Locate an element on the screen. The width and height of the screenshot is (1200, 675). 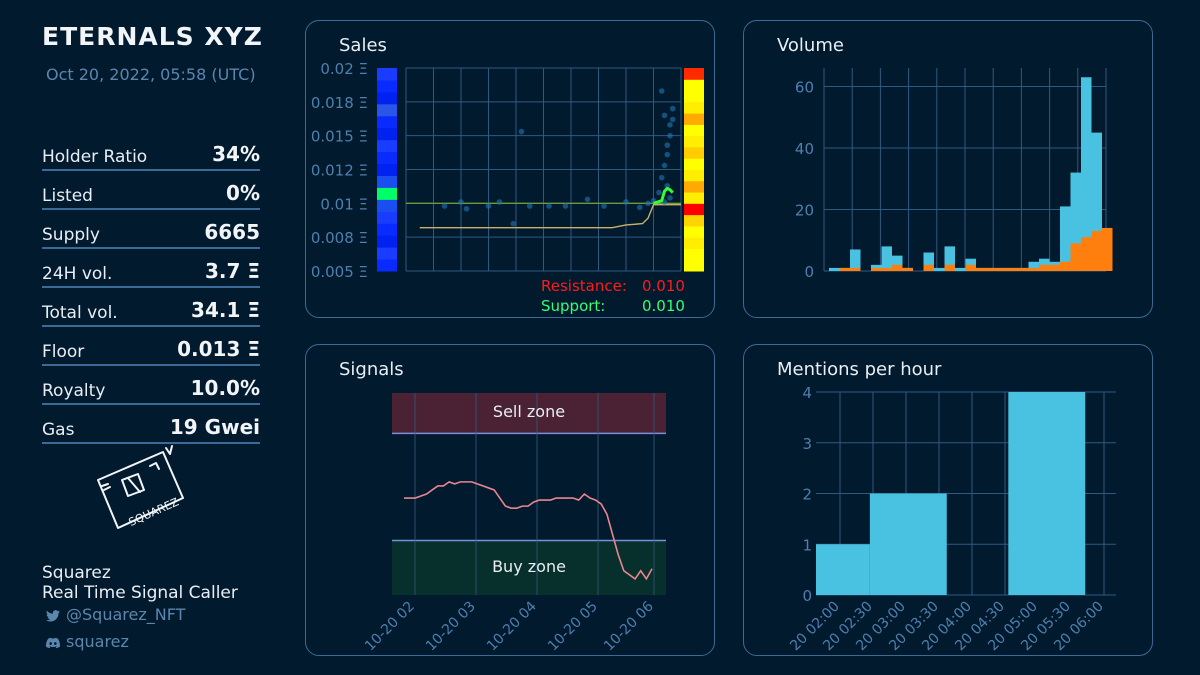
stat-label: Royalty is located at coordinates (74, 391).